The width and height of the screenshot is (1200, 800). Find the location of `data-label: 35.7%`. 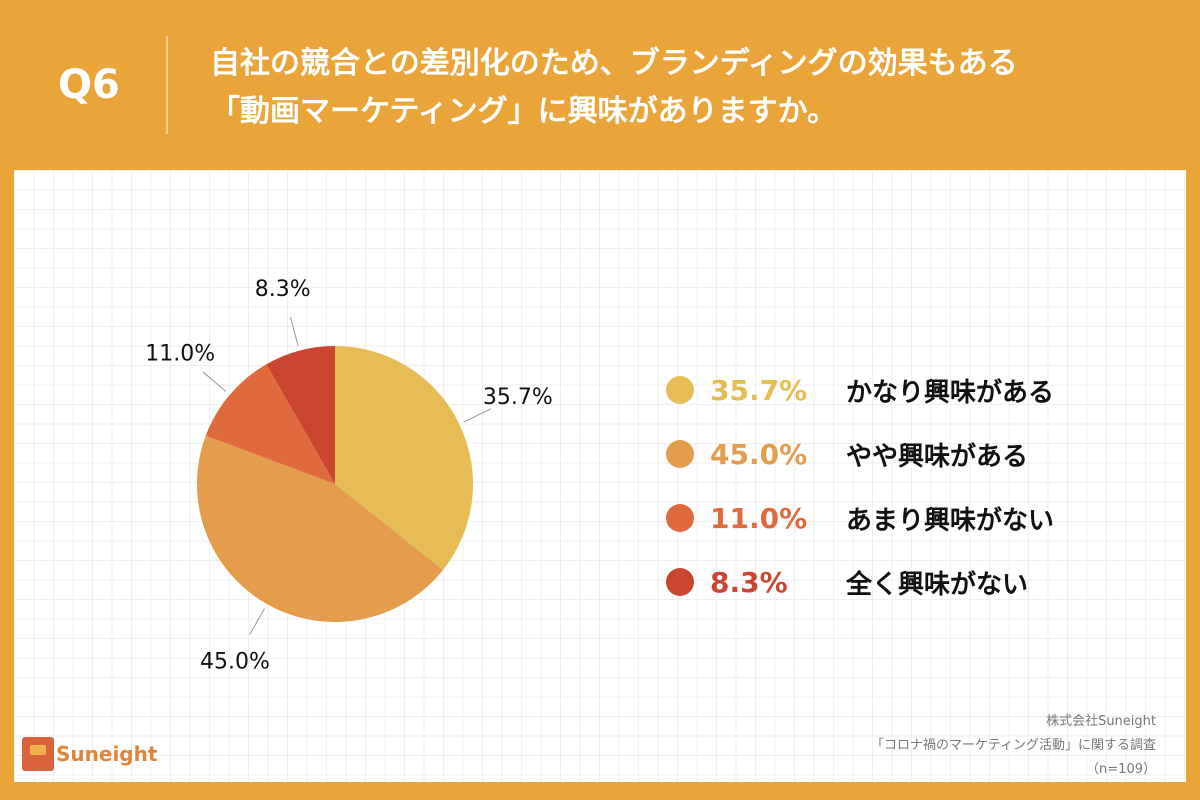

data-label: 35.7% is located at coordinates (518, 397).